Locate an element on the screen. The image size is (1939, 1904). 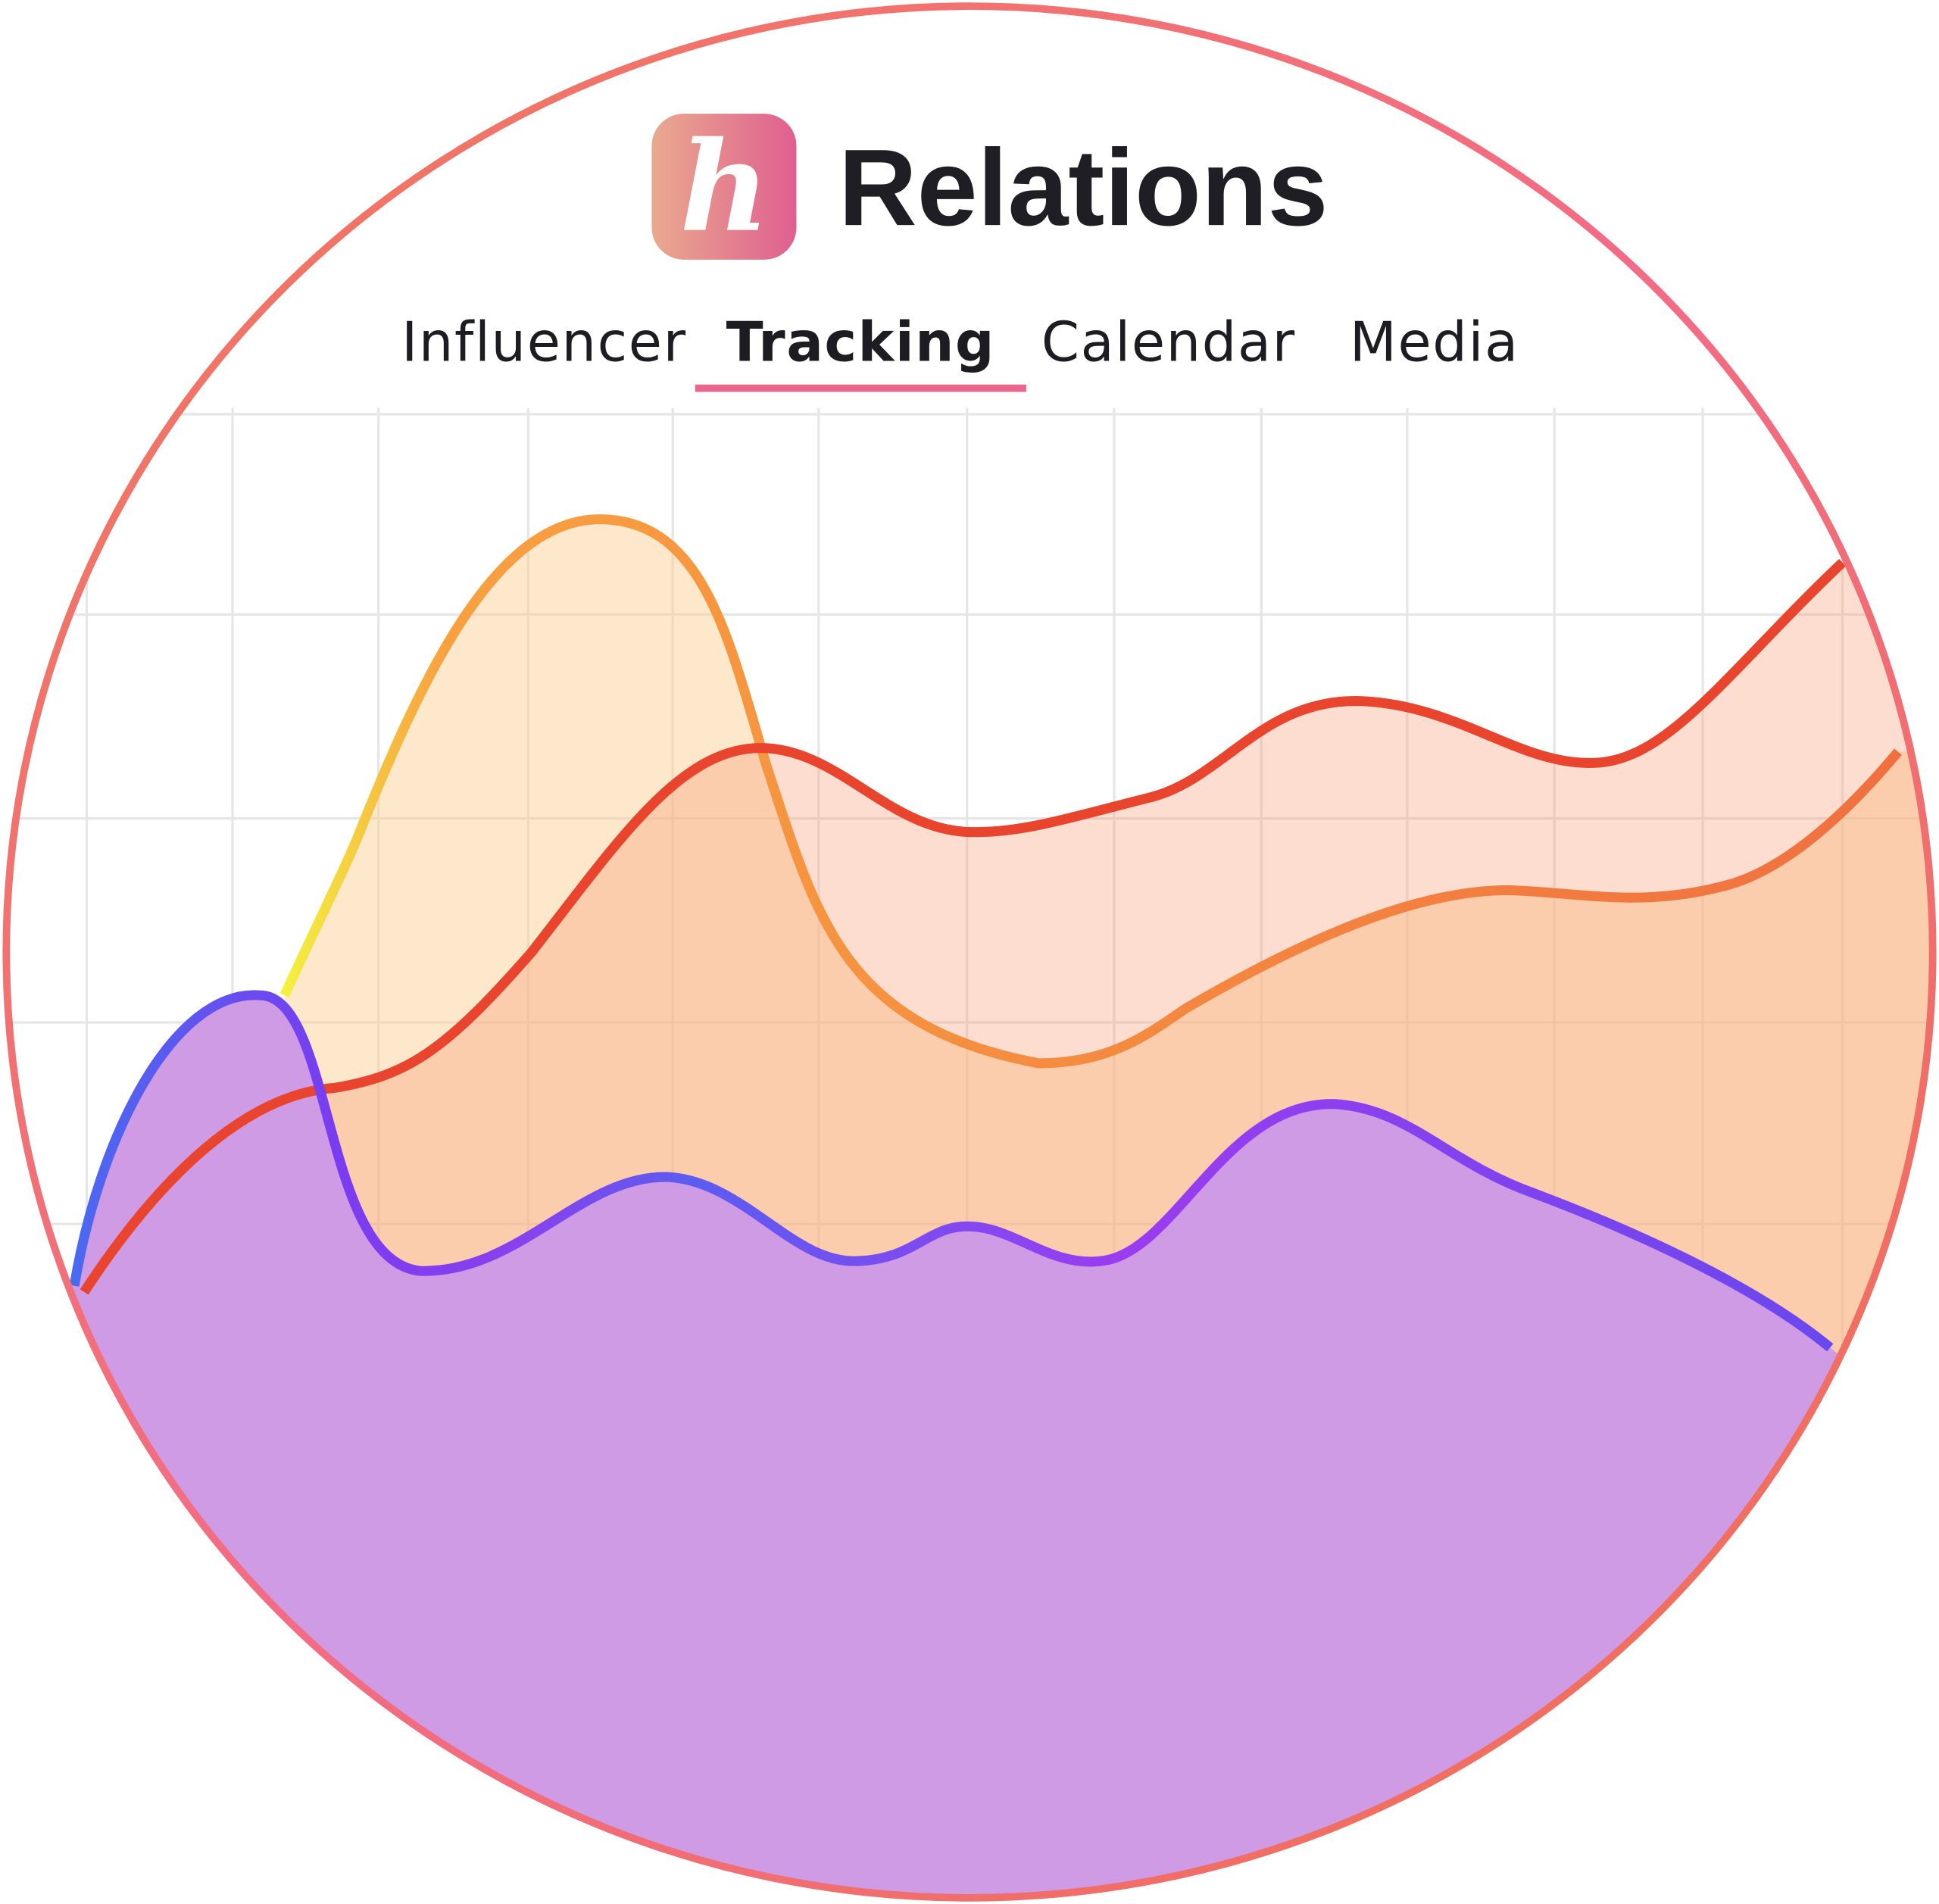
nav-bar: Influencer Tracking Calendar Media is located at coordinates (960, 351).